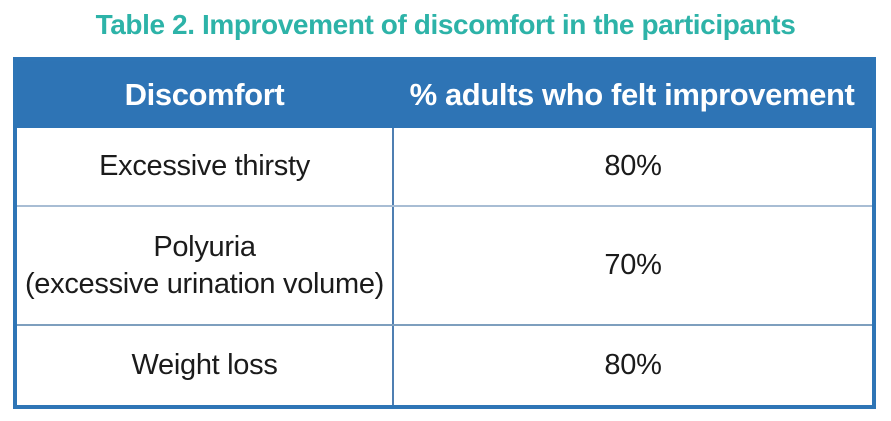  Describe the element at coordinates (204, 265) in the screenshot. I see `cell-discomfort: Polyuria (excessive urination volume)` at that location.